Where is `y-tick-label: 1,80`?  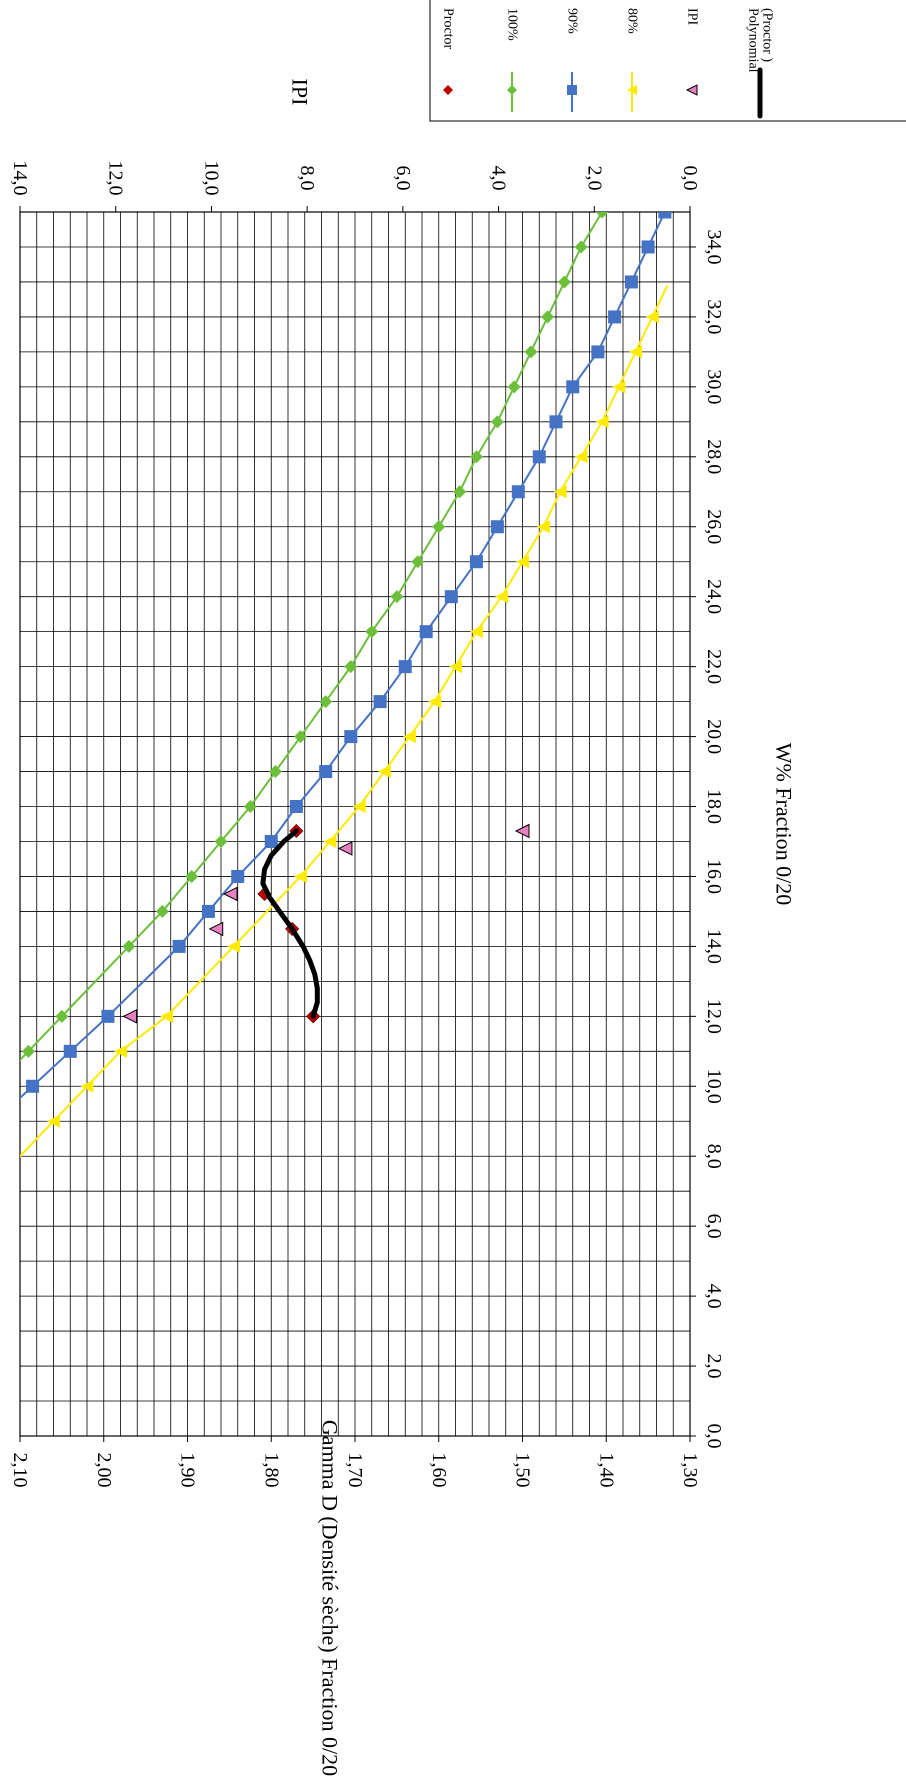
y-tick-label: 1,80 is located at coordinates (271, 1470).